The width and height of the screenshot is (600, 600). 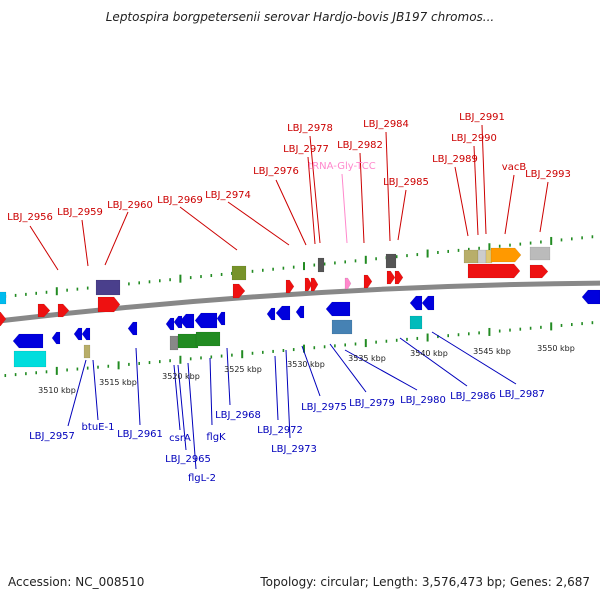 I want to click on scale-label: 3535 kbp, so click(x=367, y=358).